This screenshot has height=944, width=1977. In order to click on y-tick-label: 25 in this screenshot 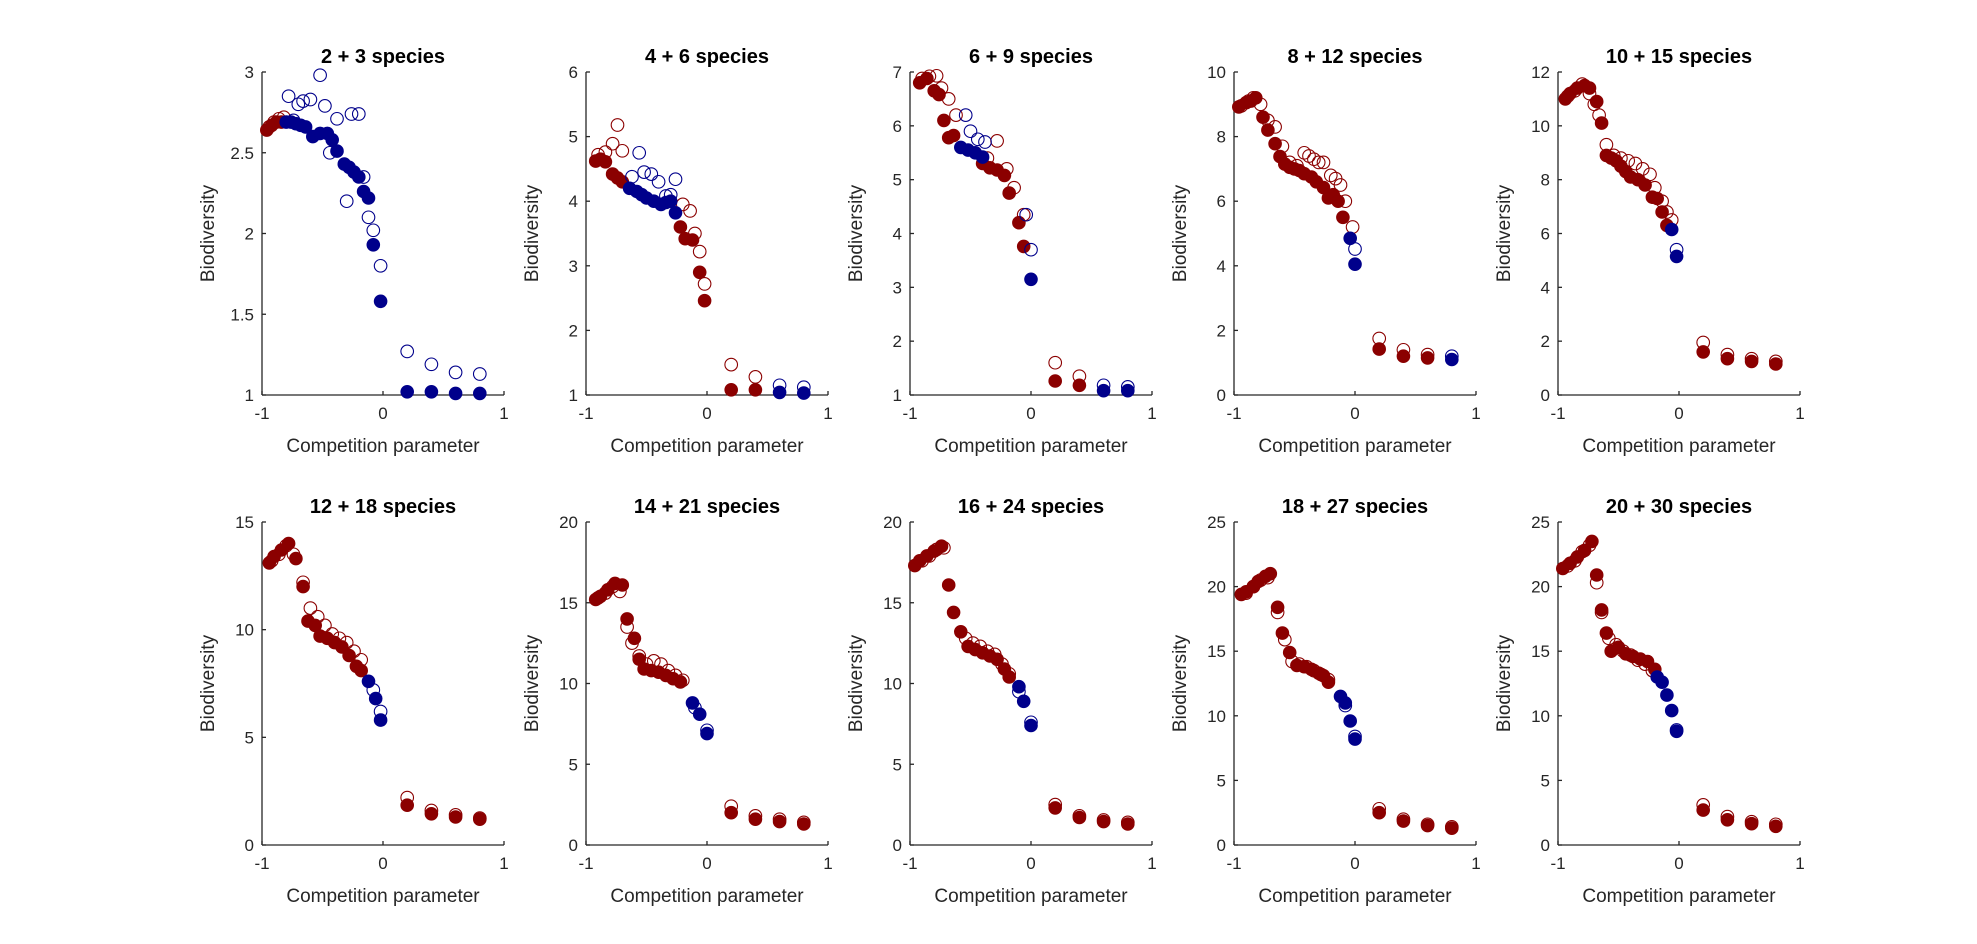, I will do `click(1540, 522)`.